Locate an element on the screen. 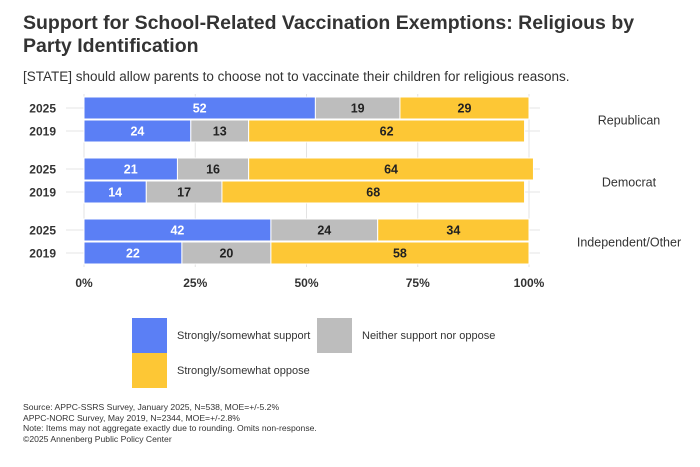  data-label-support: 14 is located at coordinates (115, 193).